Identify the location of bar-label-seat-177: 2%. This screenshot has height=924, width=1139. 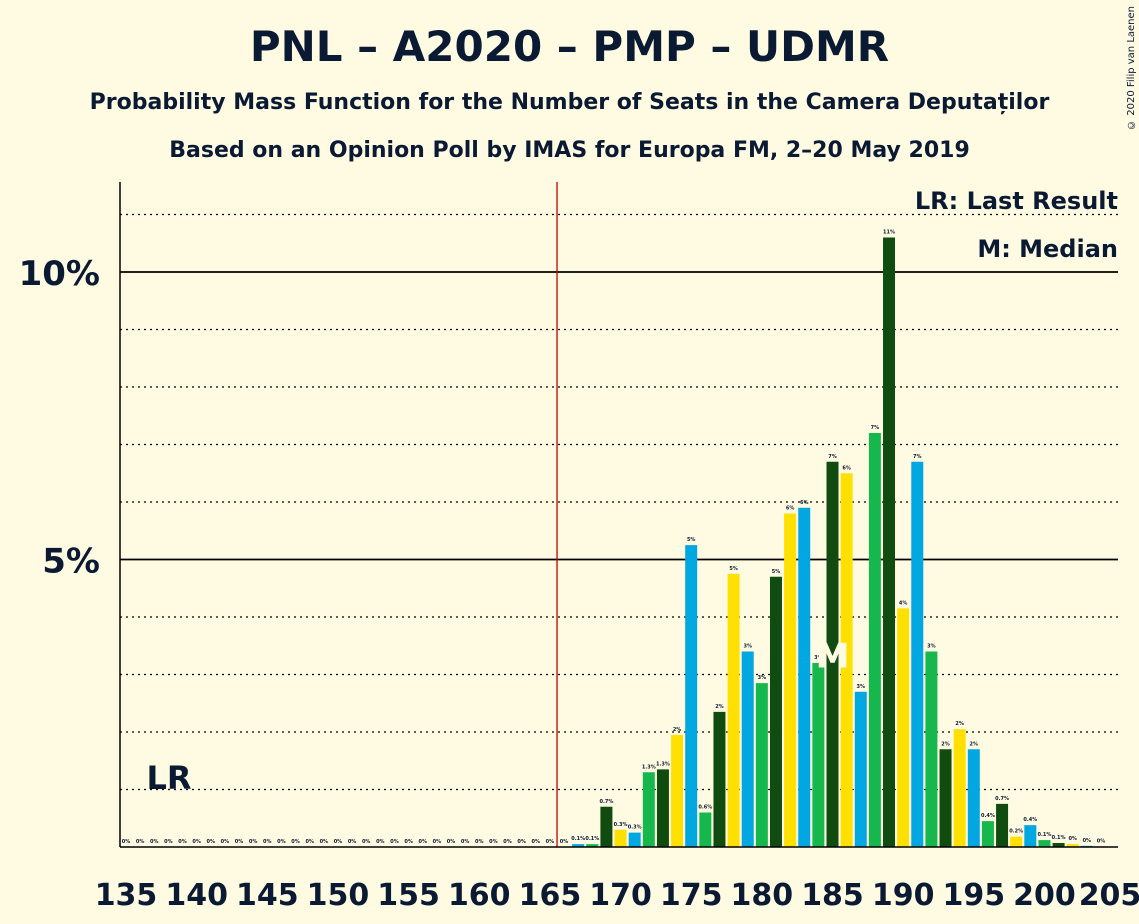
(719, 707).